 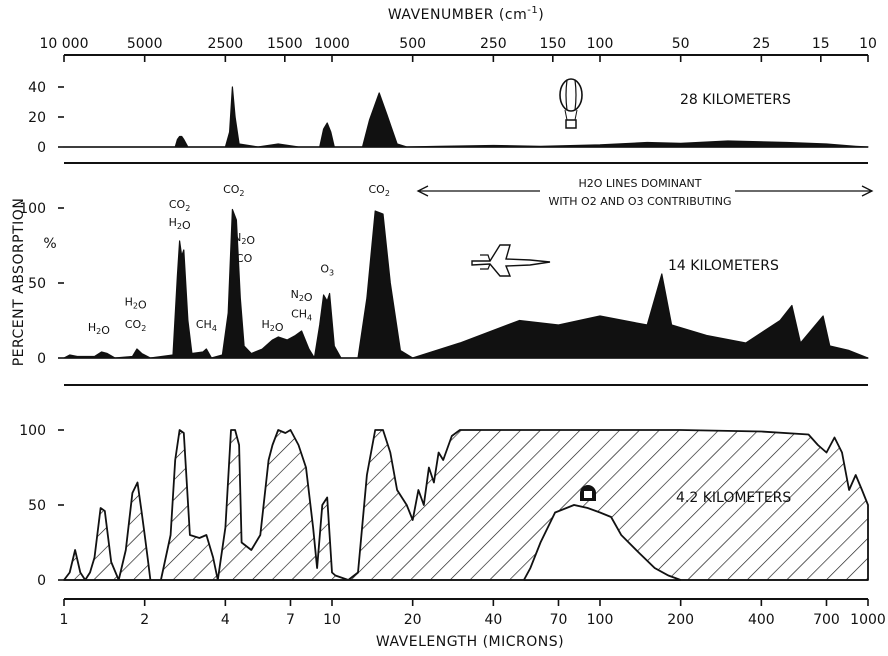 What do you see at coordinates (493, 44) in the screenshot?
I see `top-tick-label: 250` at bounding box center [493, 44].